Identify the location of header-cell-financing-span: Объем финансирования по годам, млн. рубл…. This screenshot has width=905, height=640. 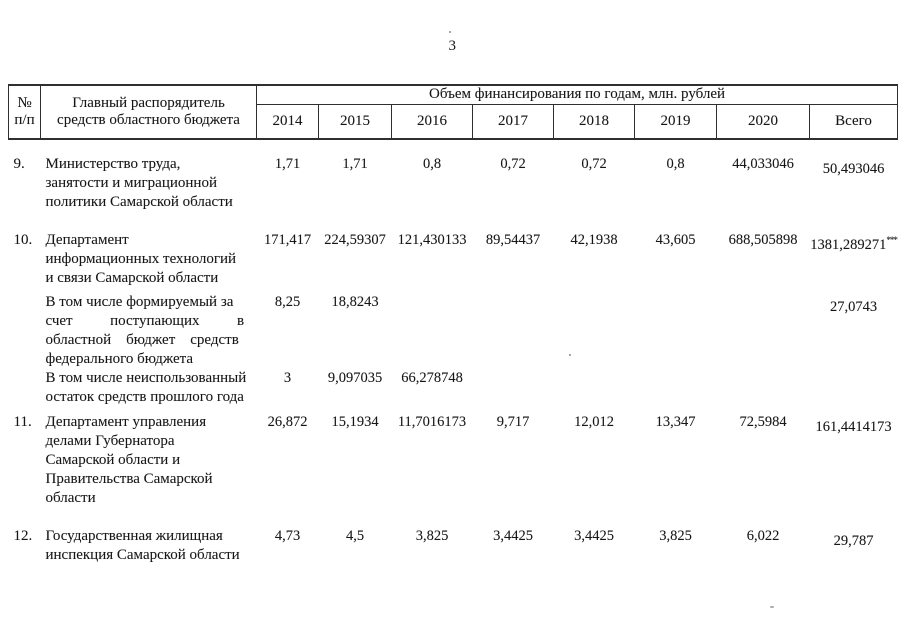
(577, 94).